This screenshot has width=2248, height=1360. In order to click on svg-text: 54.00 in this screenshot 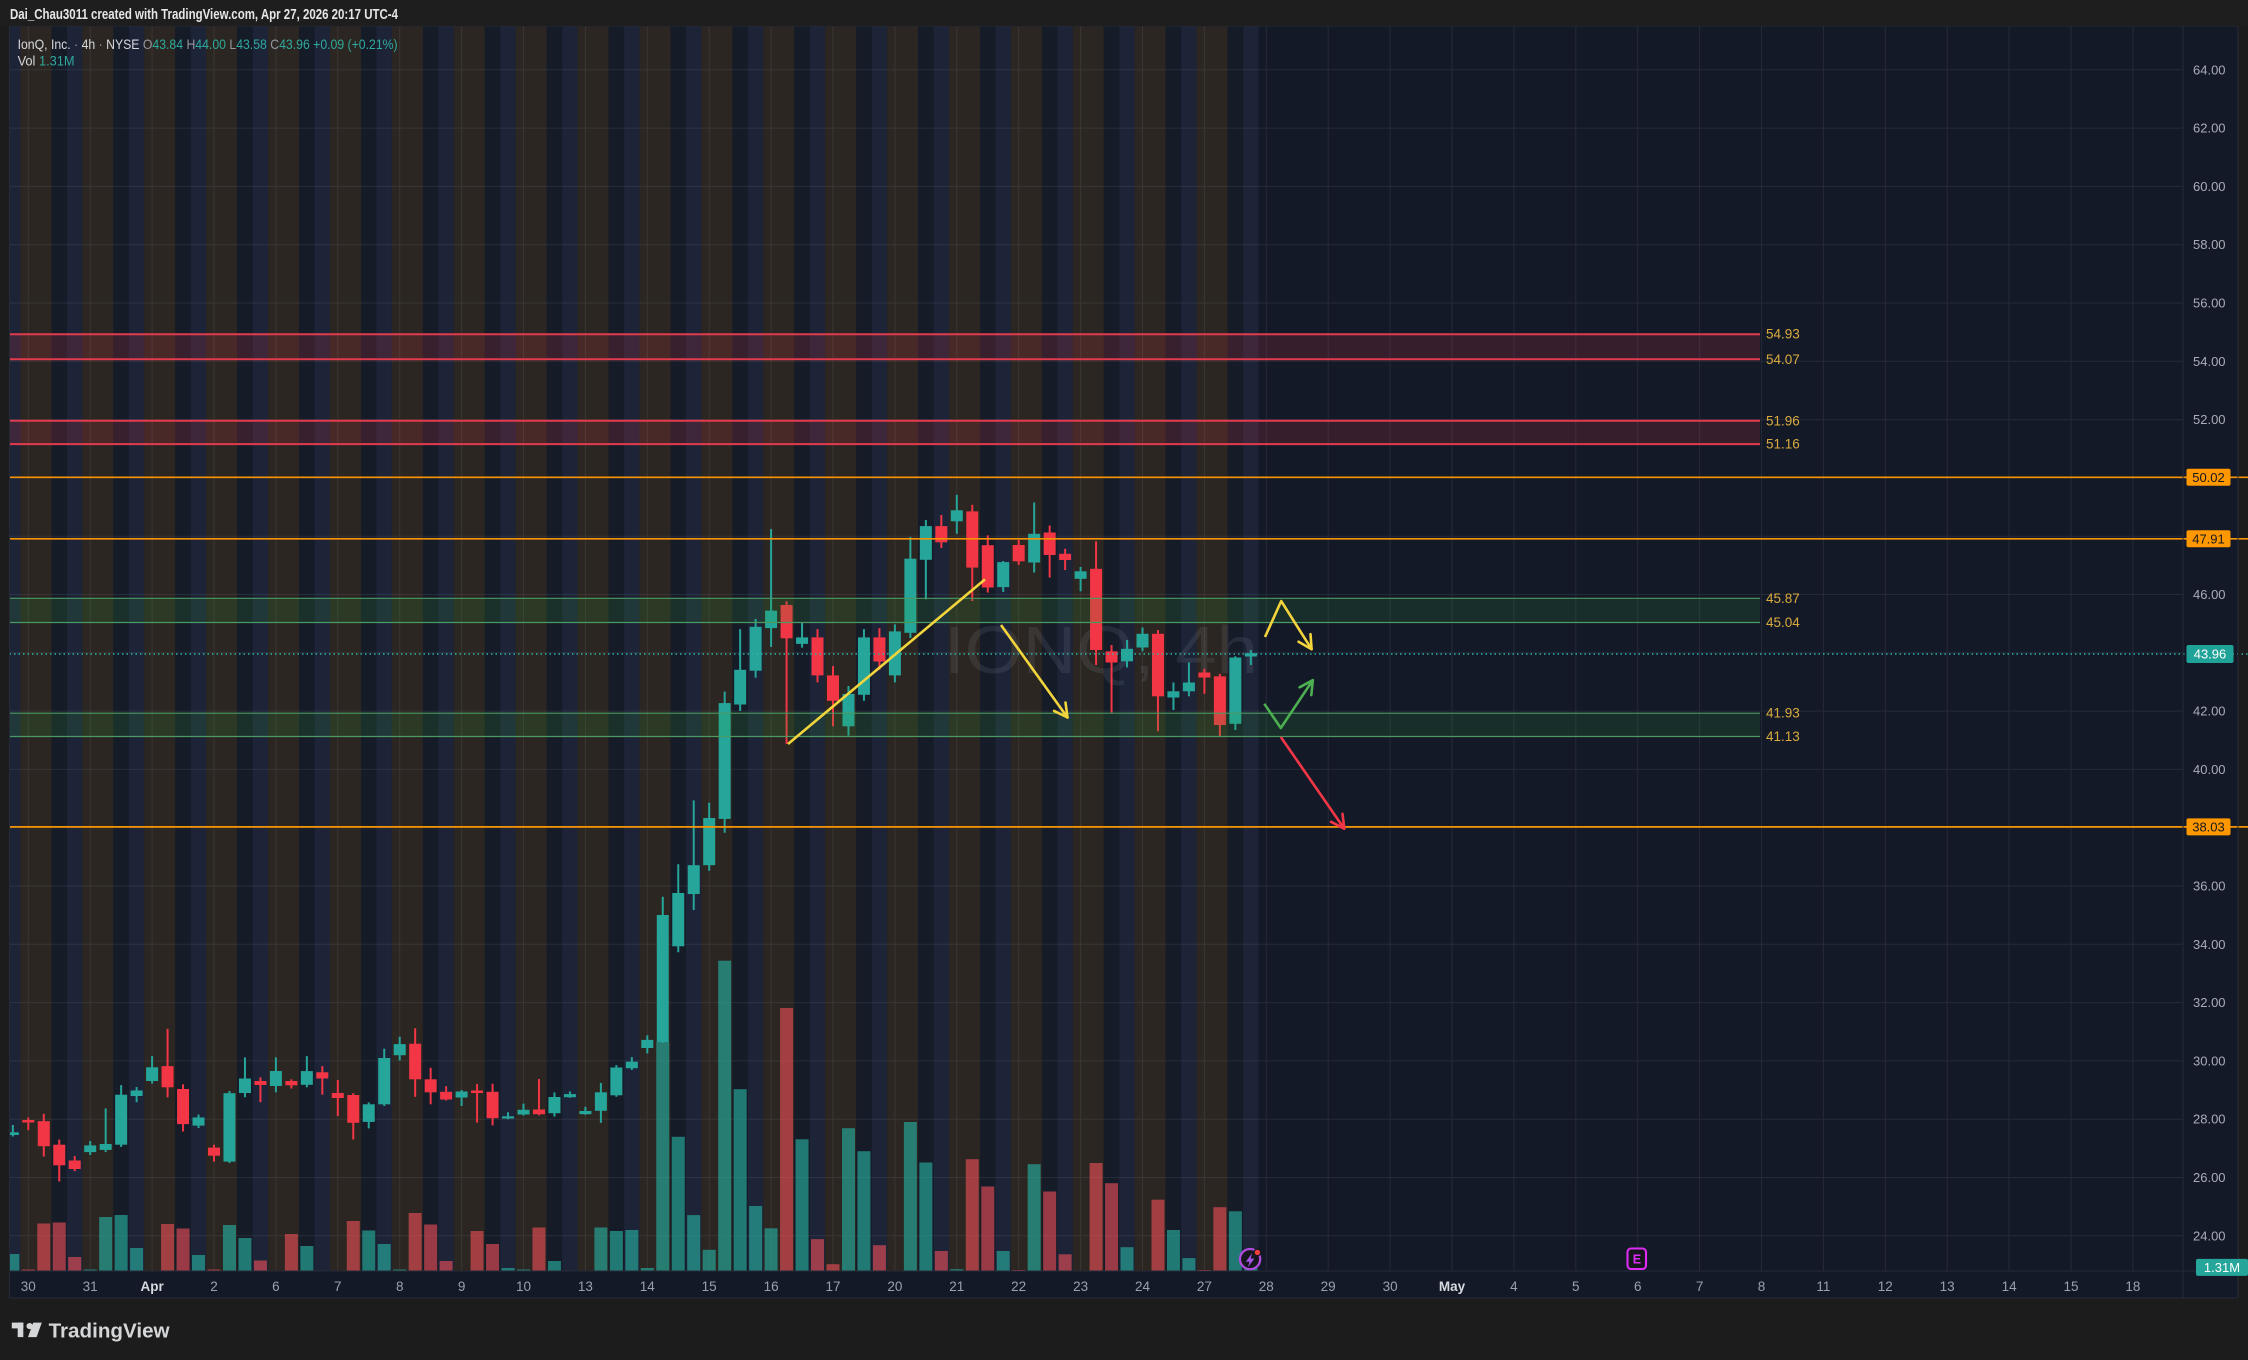, I will do `click(2209, 361)`.